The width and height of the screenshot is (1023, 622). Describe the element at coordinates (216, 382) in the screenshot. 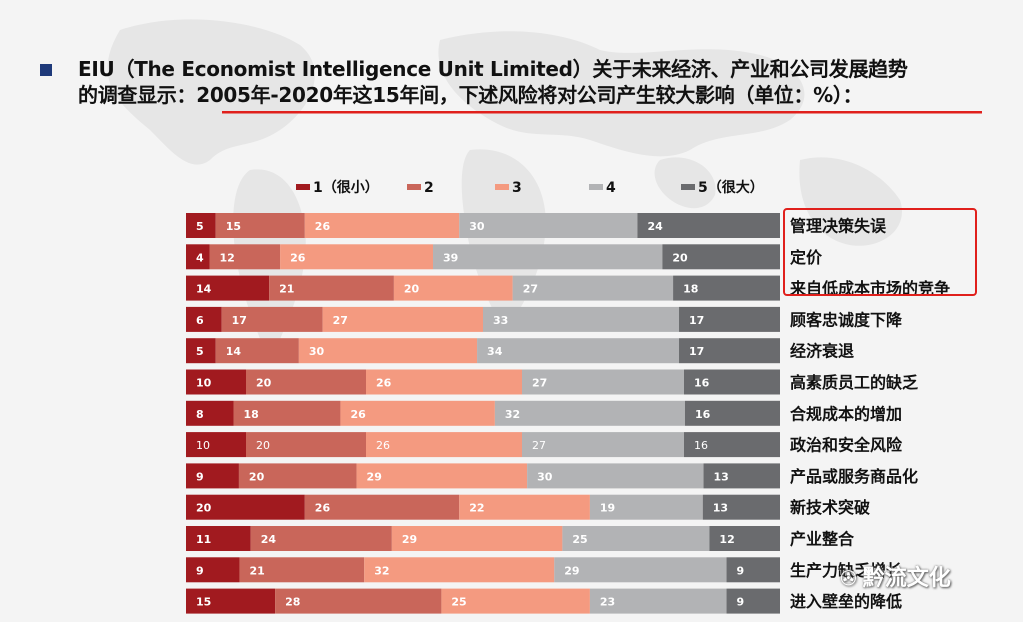

I see `bar-segment-row6-s1` at that location.